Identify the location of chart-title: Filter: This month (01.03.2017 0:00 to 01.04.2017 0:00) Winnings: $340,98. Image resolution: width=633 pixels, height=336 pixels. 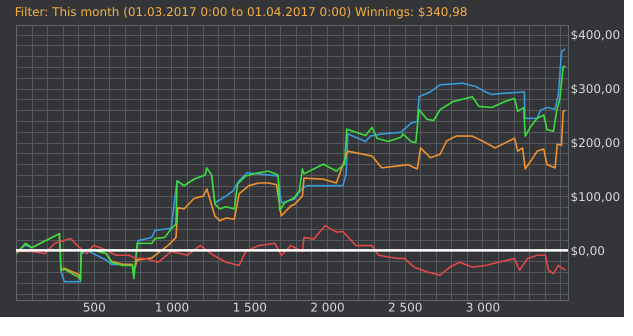
(241, 12).